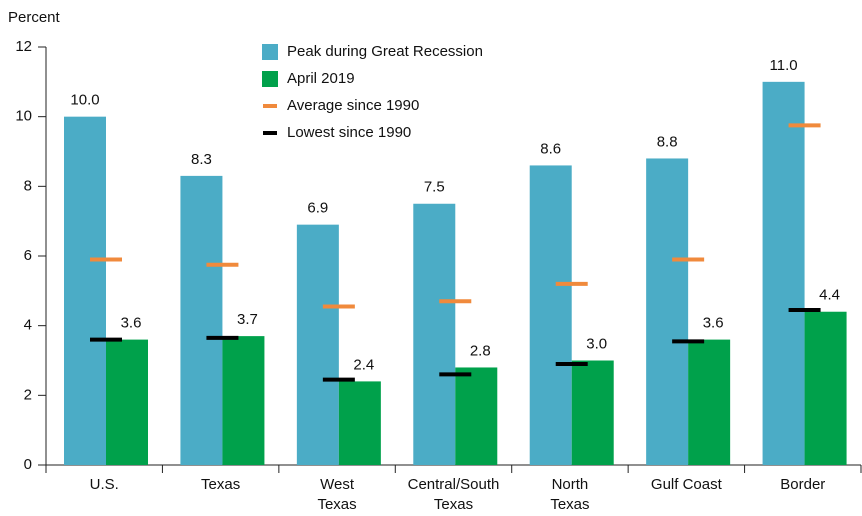 This screenshot has width=862, height=516. I want to click on value-label: 3.0, so click(596, 343).